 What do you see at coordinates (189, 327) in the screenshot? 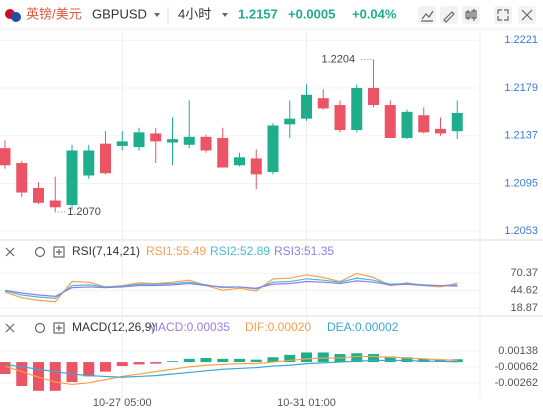
I see `legend-entry: MACD:0.00035` at bounding box center [189, 327].